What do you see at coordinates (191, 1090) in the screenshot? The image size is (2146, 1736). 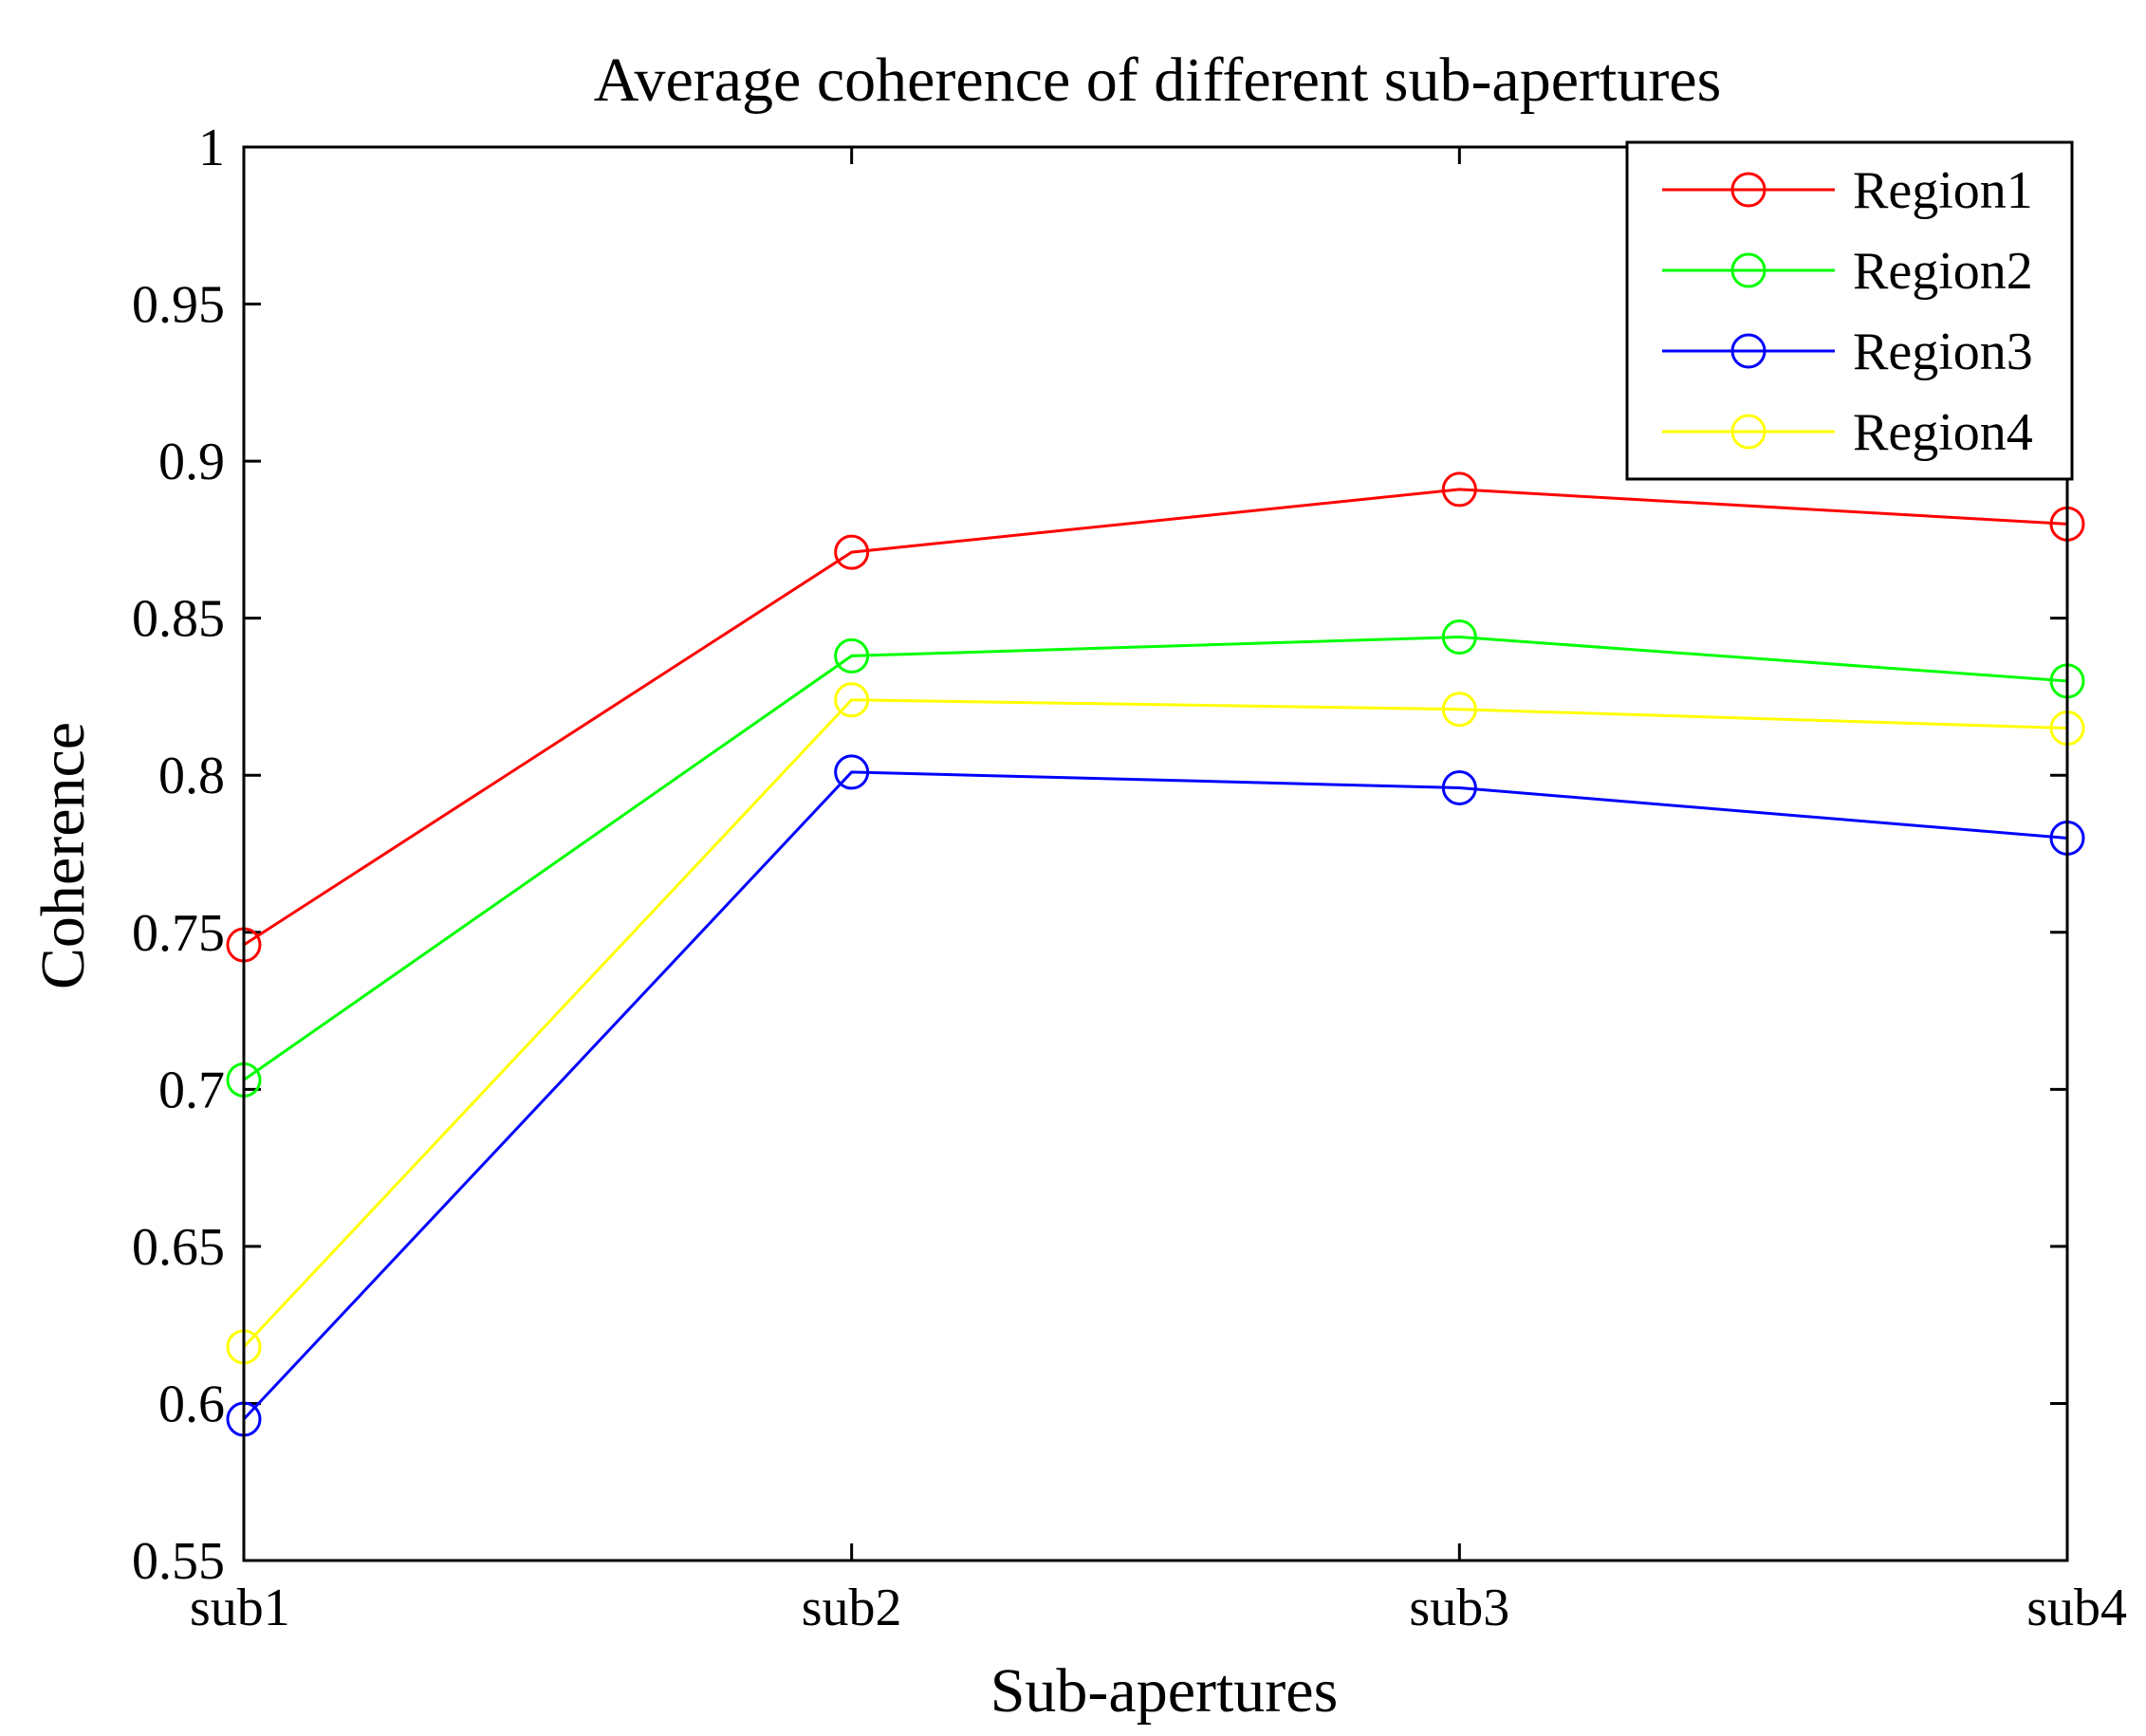 I see `y-tick-label: 0.7` at bounding box center [191, 1090].